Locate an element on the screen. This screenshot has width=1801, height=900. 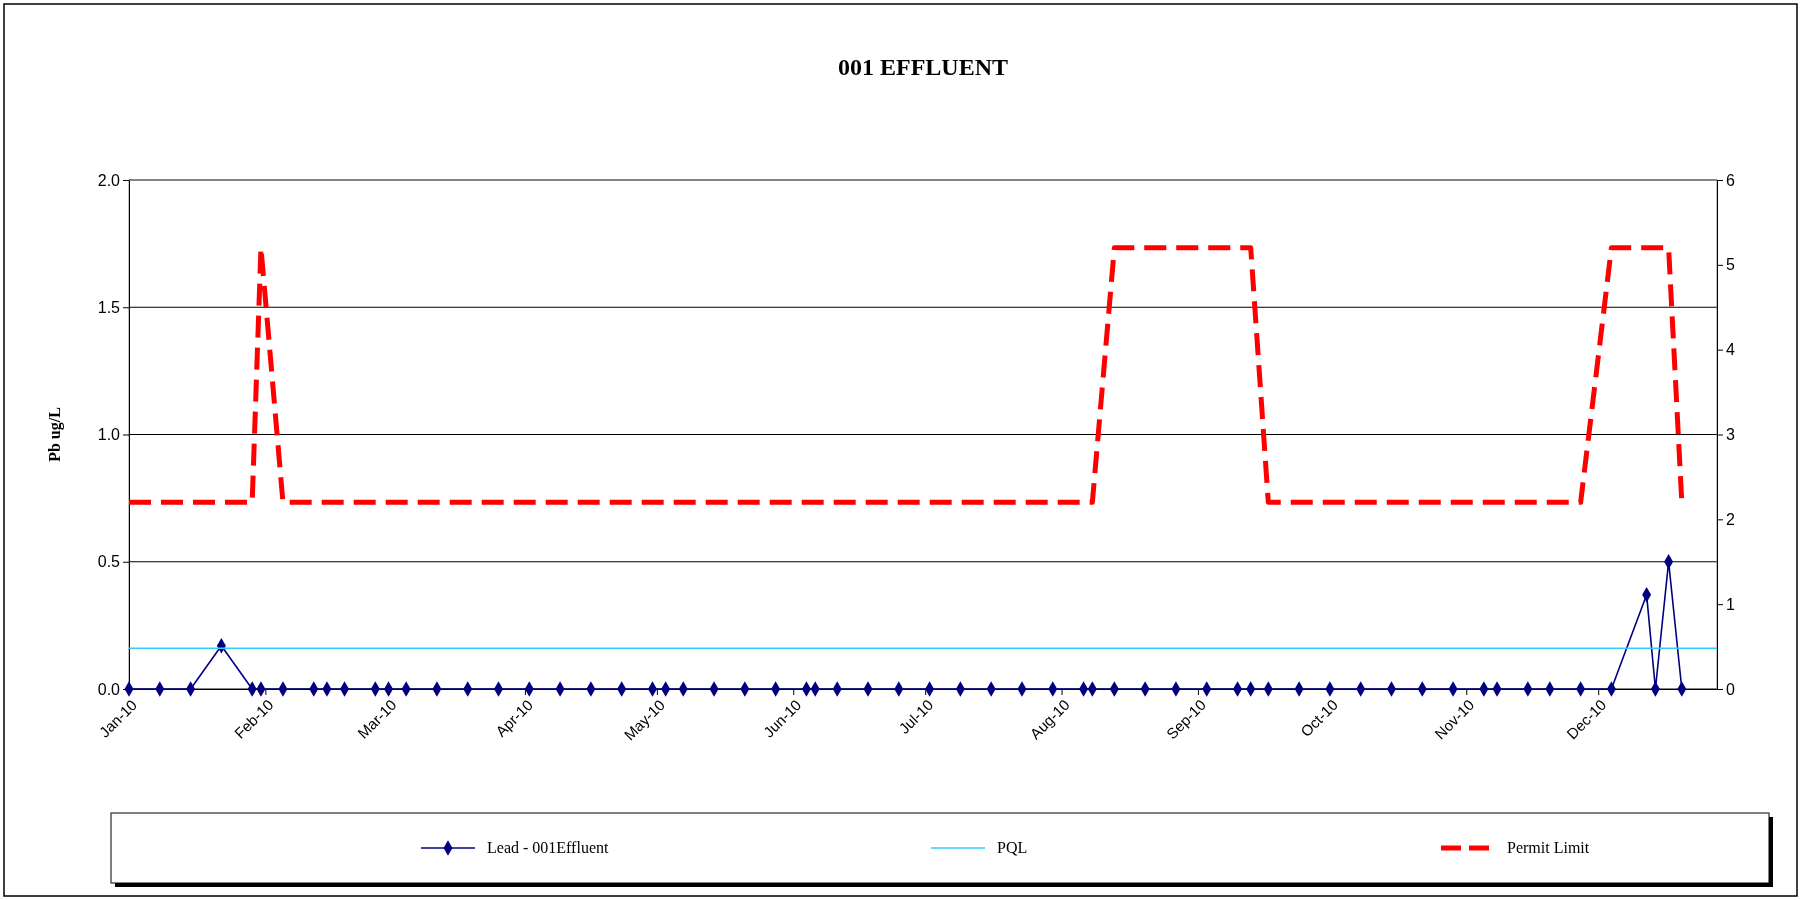
y-tick-label: 0.0 is located at coordinates (109, 689).